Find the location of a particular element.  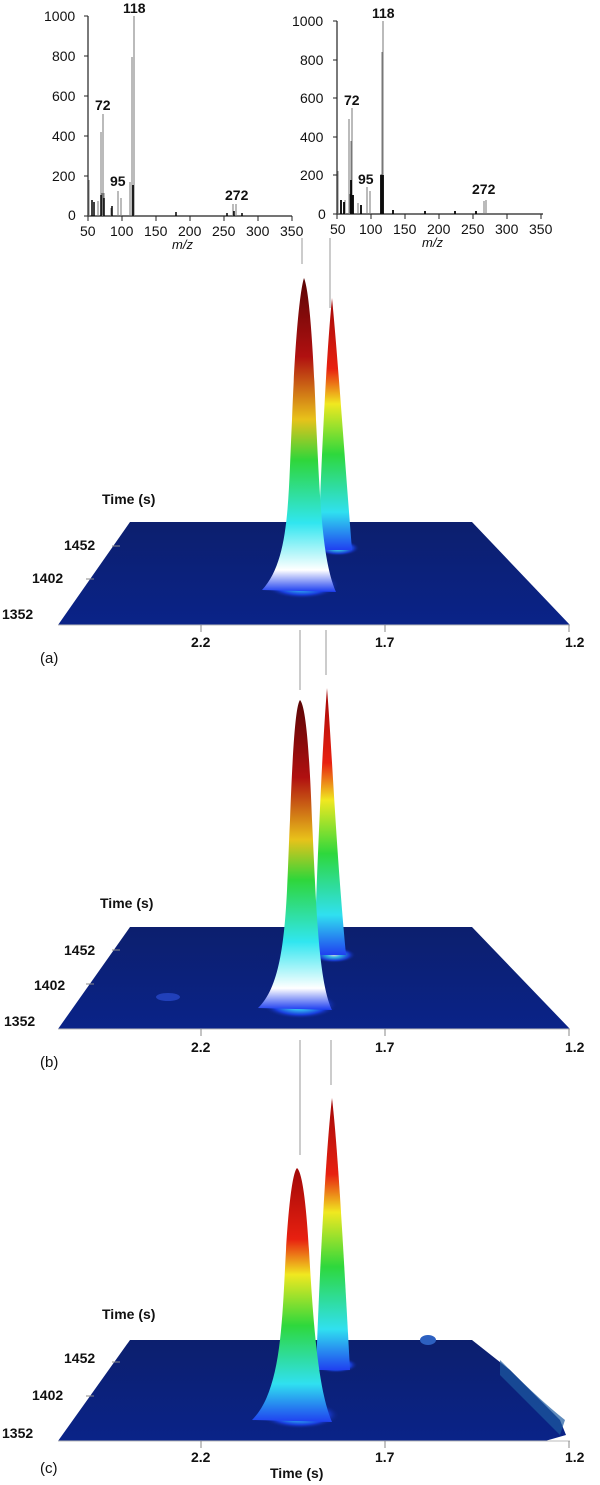

mass-spectrum-left is located at coordinates (188, 118).